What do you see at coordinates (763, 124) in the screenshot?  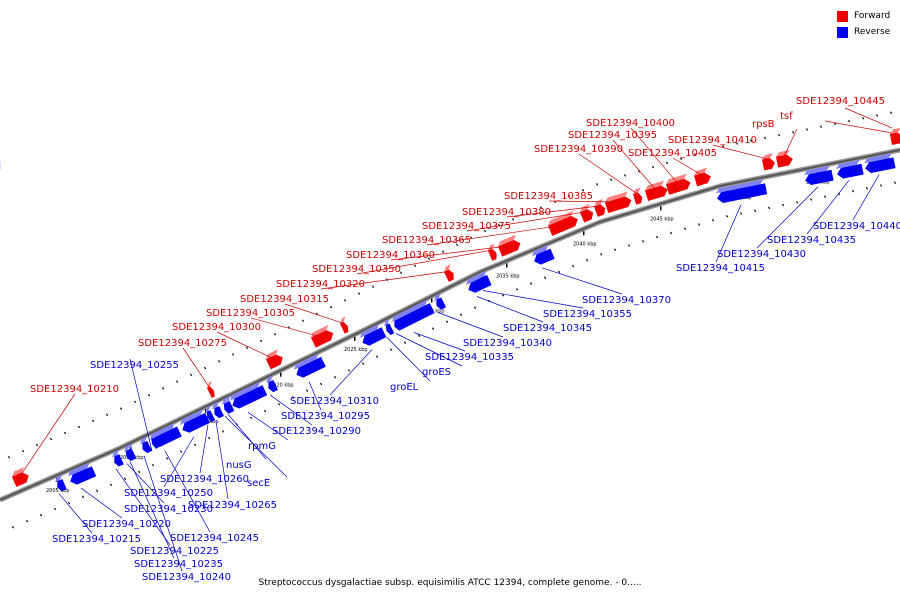 I see `gene-label-forward: rpsB` at bounding box center [763, 124].